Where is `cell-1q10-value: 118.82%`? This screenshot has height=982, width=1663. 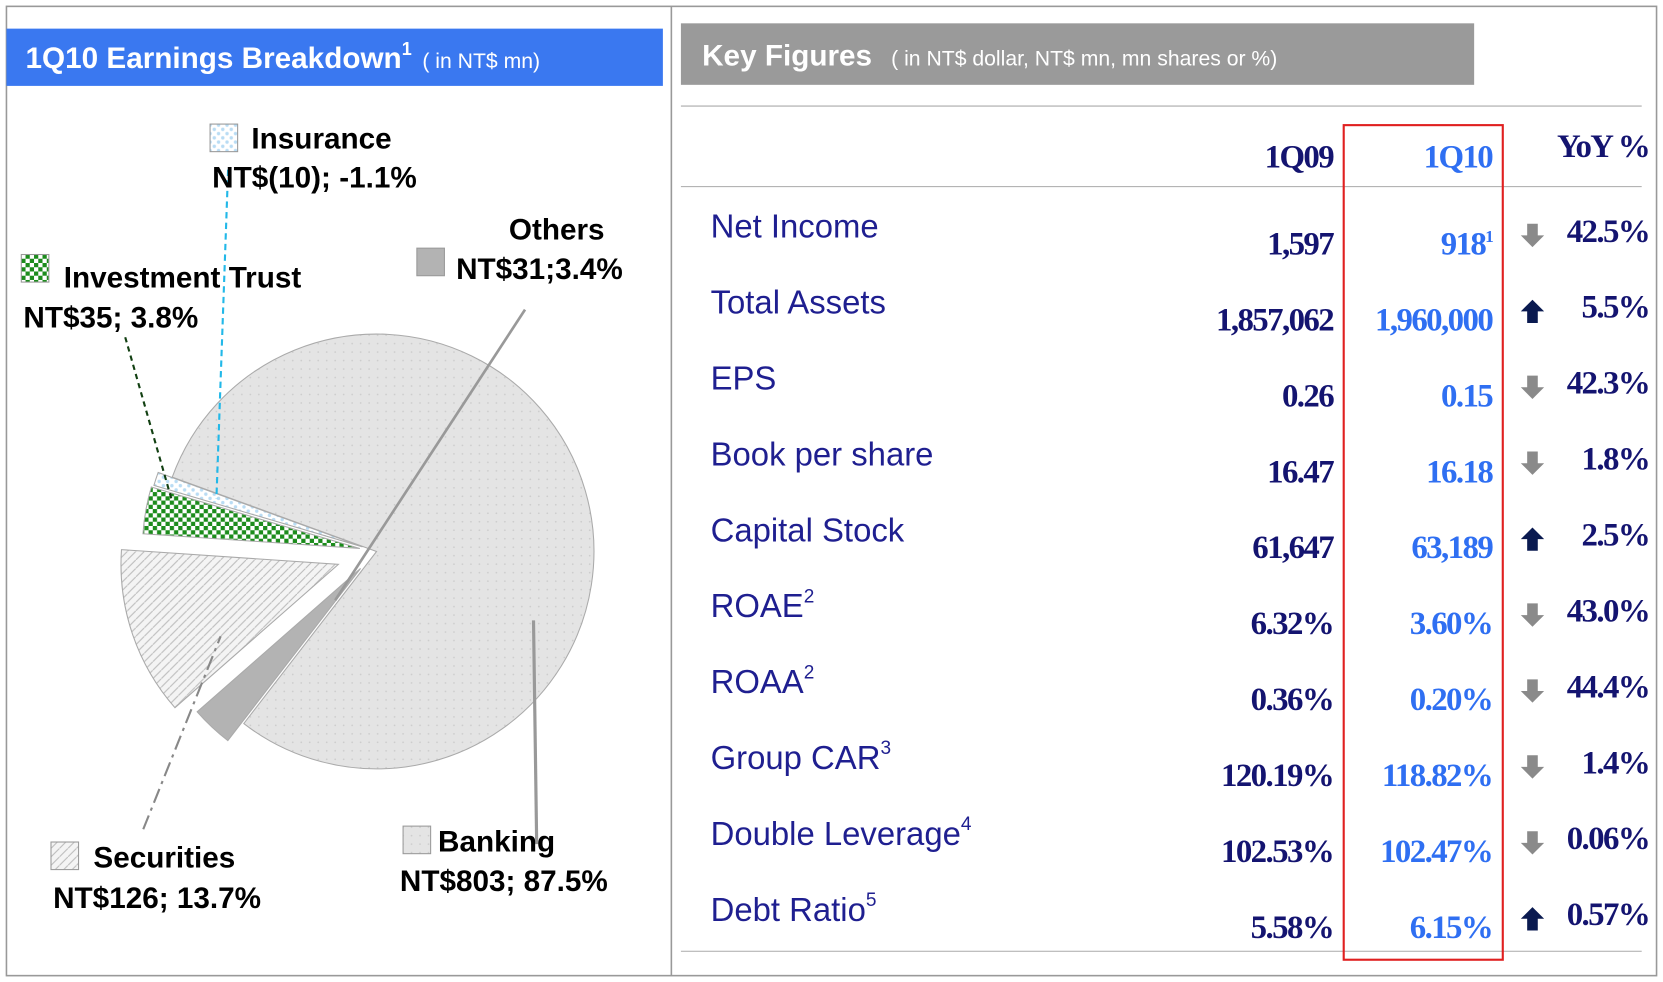
cell-1q10-value: 118.82% is located at coordinates (1437, 776).